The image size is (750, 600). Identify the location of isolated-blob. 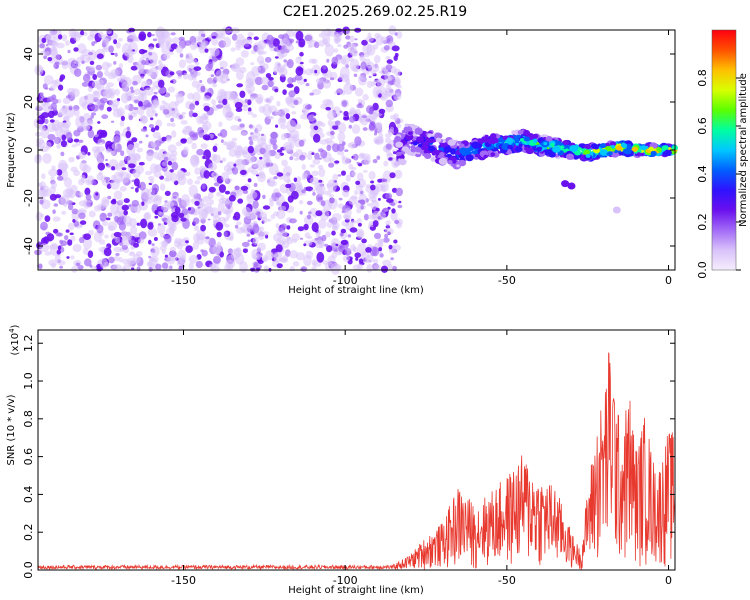
(565, 184).